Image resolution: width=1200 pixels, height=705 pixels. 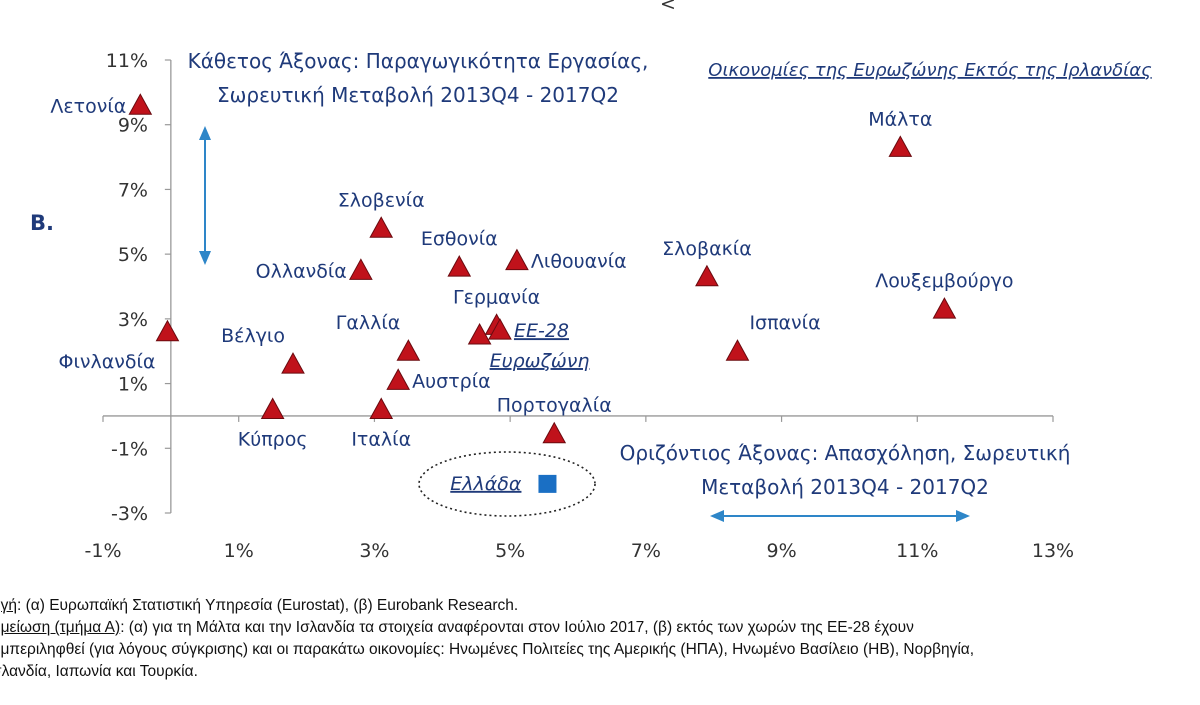 I want to click on point-label: Ευρωζώνη, so click(x=540, y=361).